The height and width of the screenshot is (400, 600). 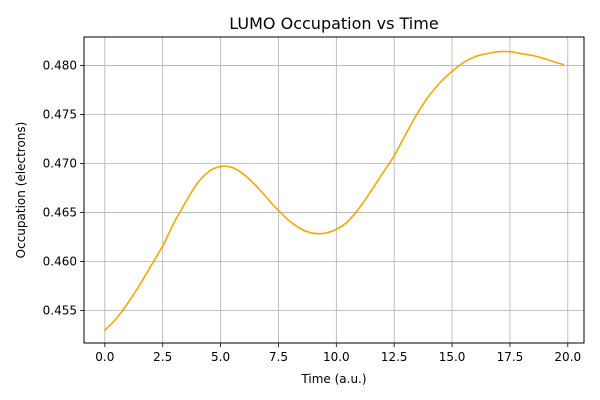 I want to click on chart-title: LUMO Occupation vs Time, so click(x=333, y=23).